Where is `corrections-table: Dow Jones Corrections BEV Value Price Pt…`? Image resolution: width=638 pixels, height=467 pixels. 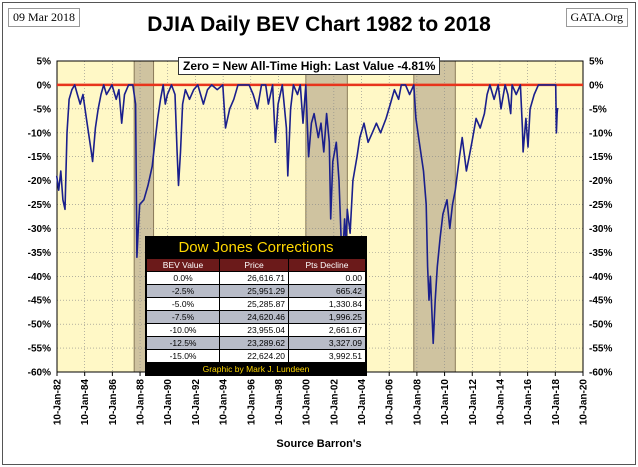 corrections-table: Dow Jones Corrections BEV Value Price Pt… is located at coordinates (256, 306).